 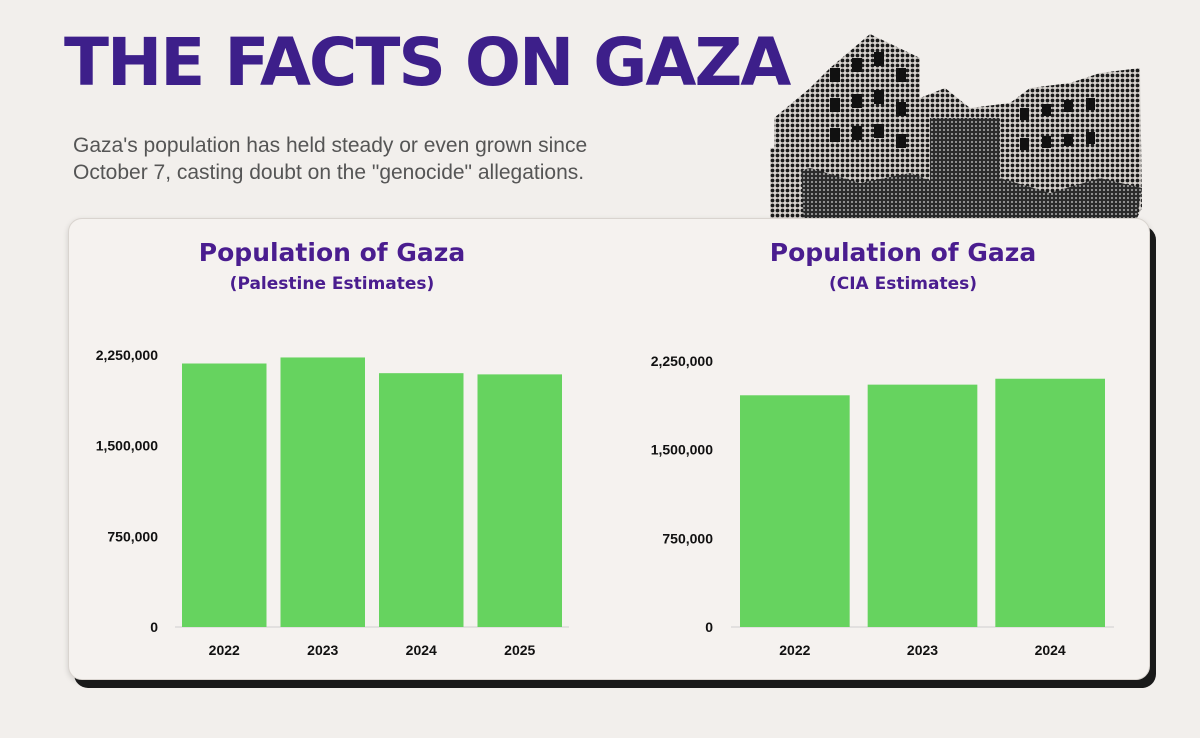 What do you see at coordinates (427, 62) in the screenshot?
I see `page-title: THE FACTS ON GAZA` at bounding box center [427, 62].